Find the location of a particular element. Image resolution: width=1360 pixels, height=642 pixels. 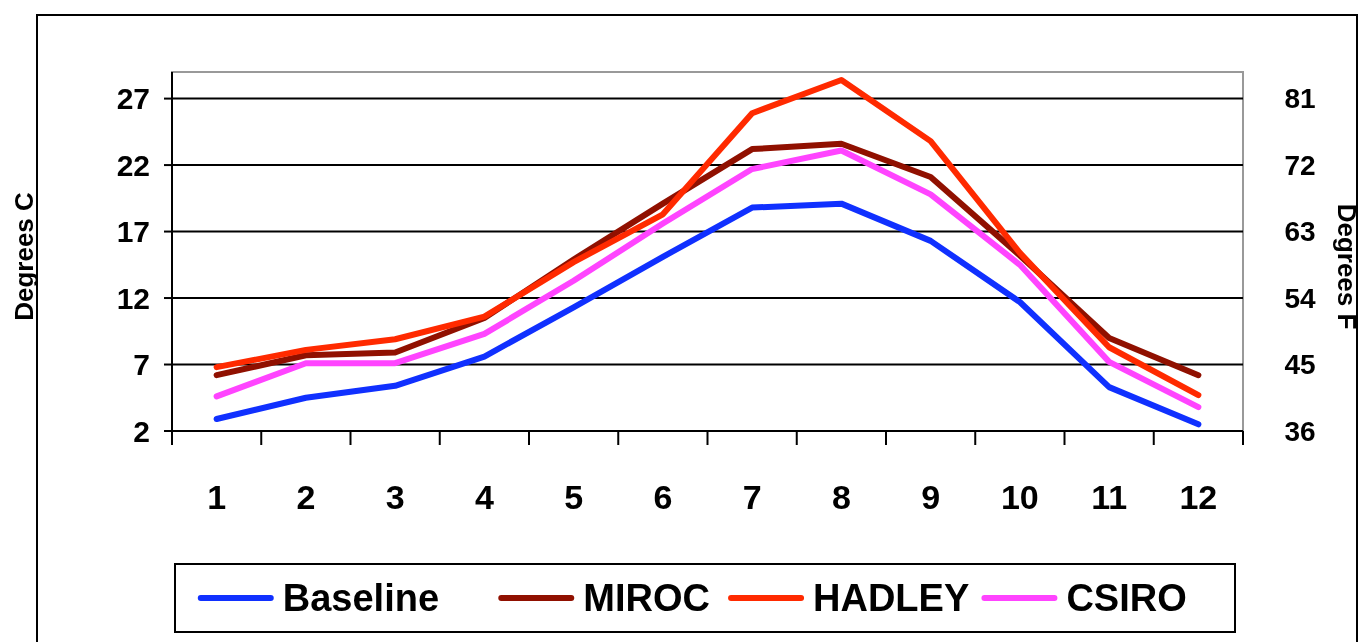

x-tick-label: 4 is located at coordinates (484, 496).